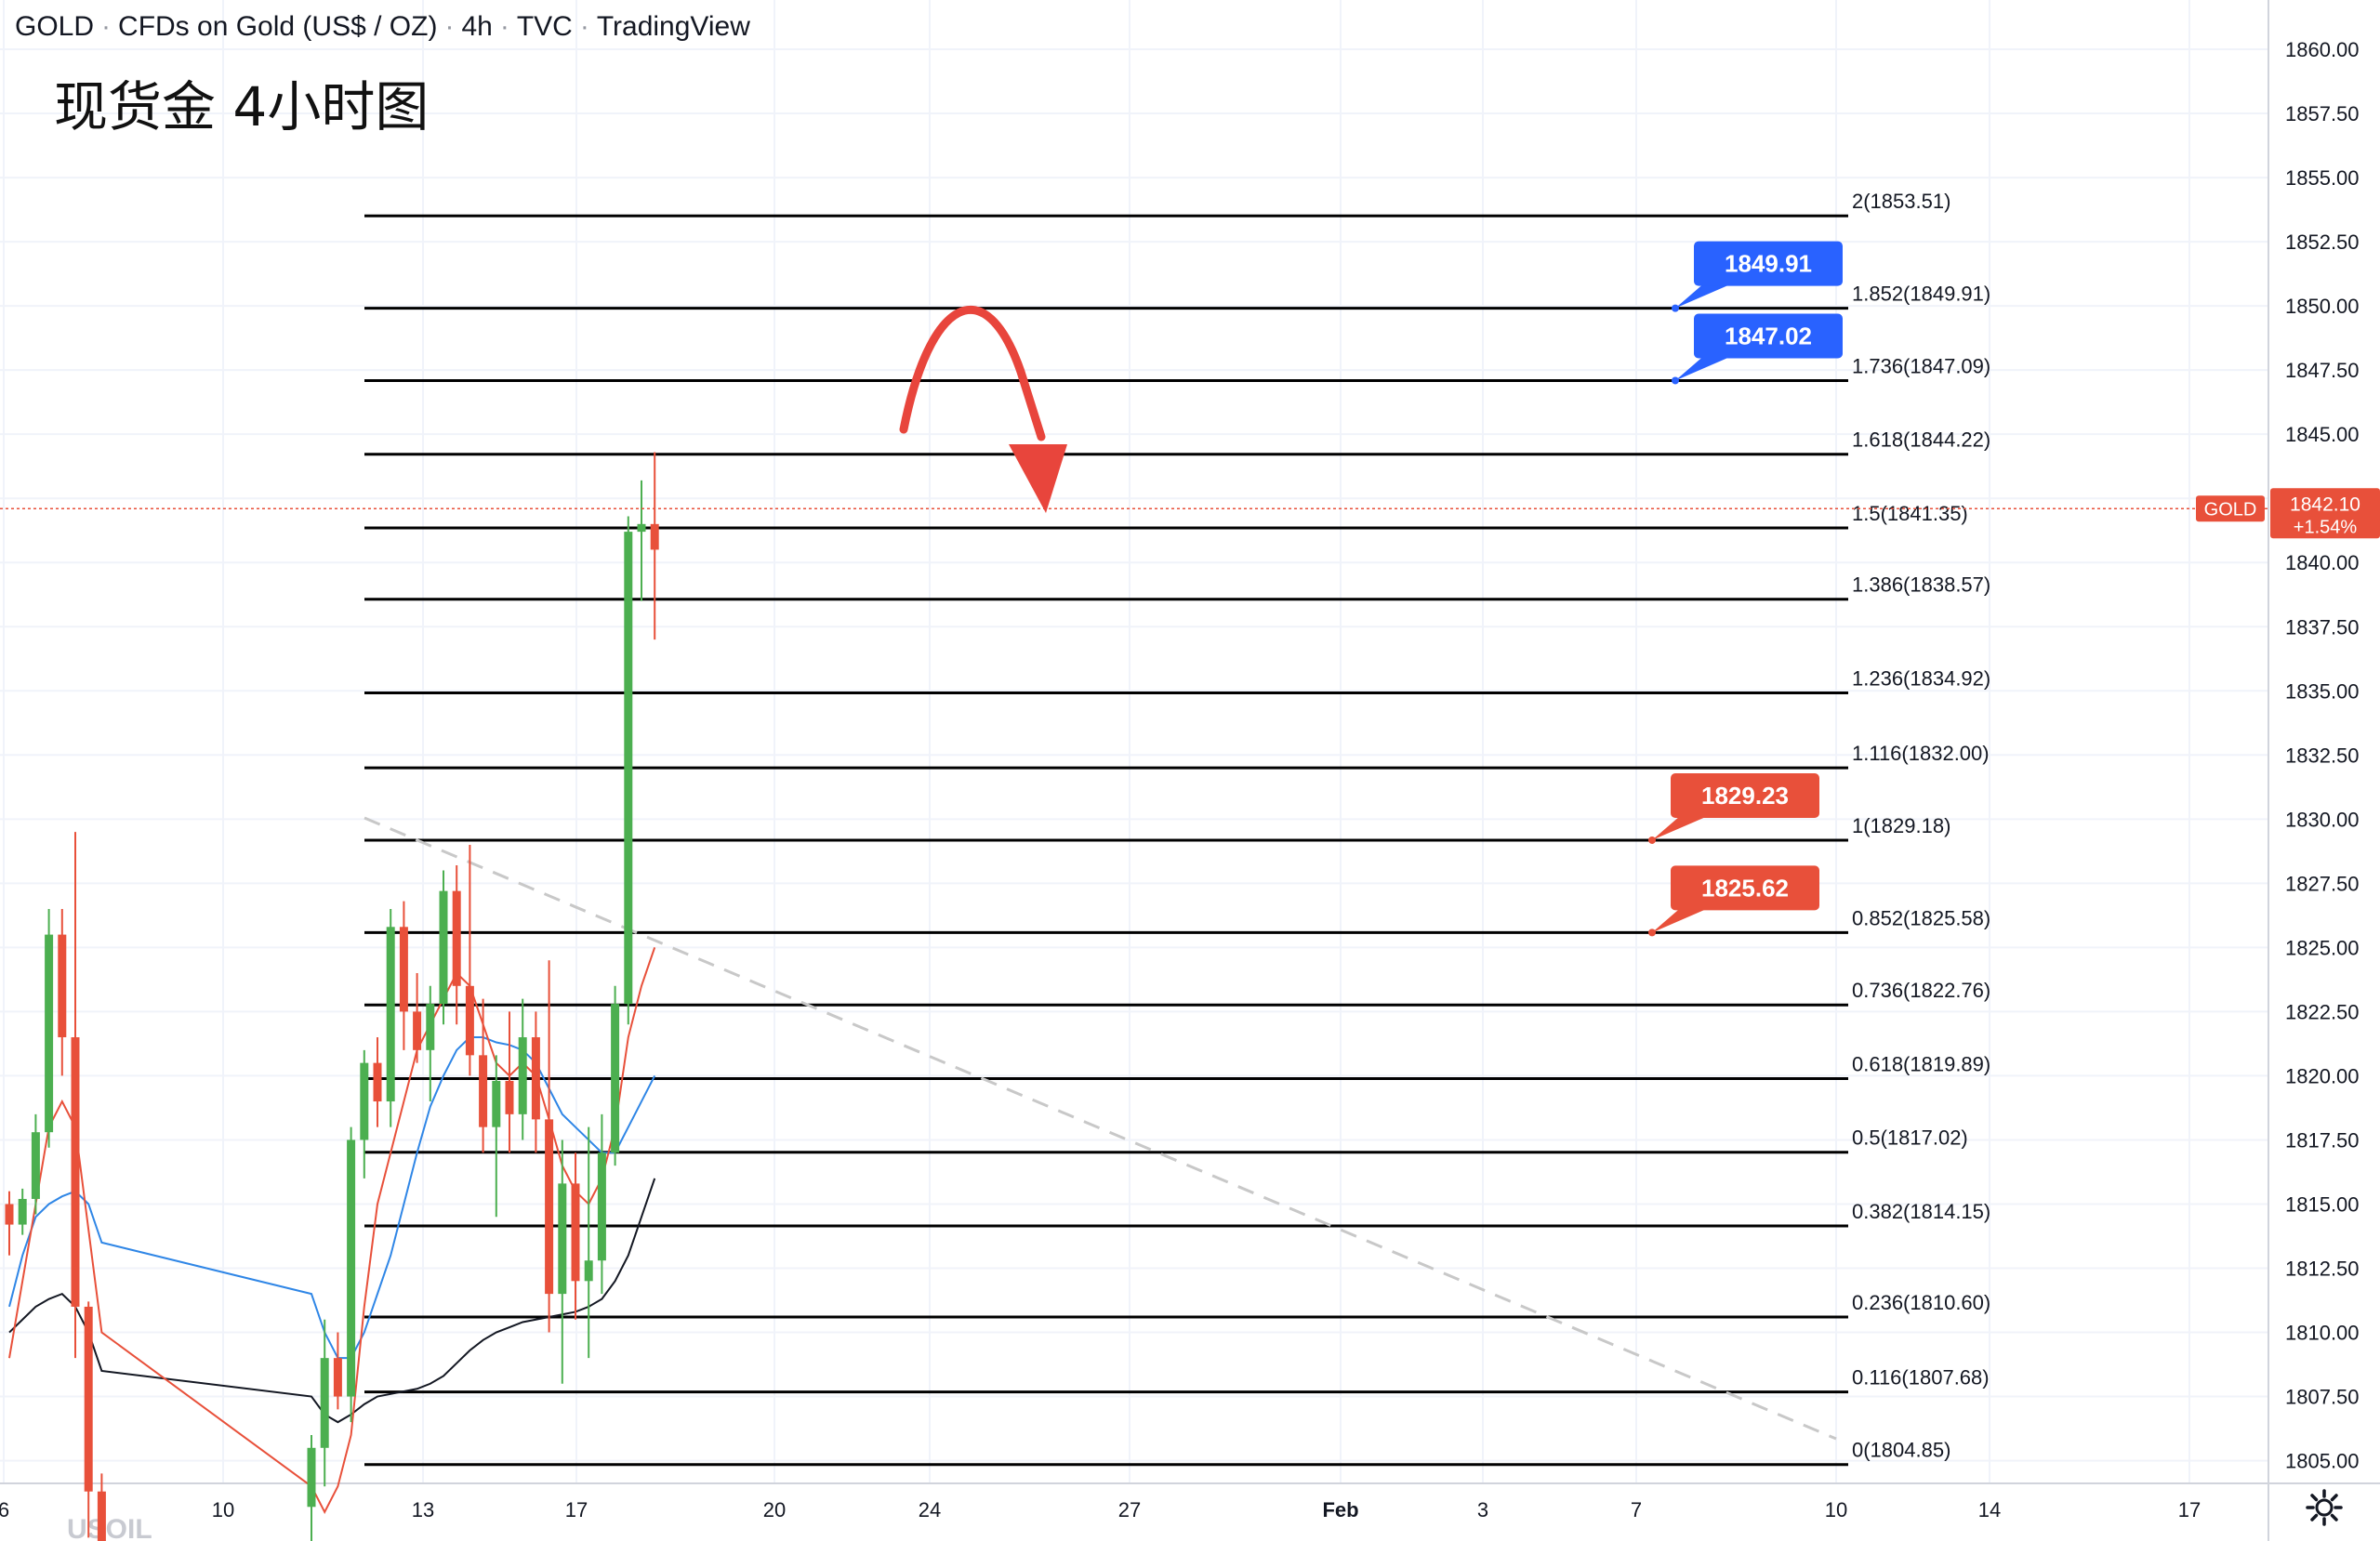 Image resolution: width=2380 pixels, height=1541 pixels. I want to click on price-tick-label: 1860.00, so click(2322, 49).